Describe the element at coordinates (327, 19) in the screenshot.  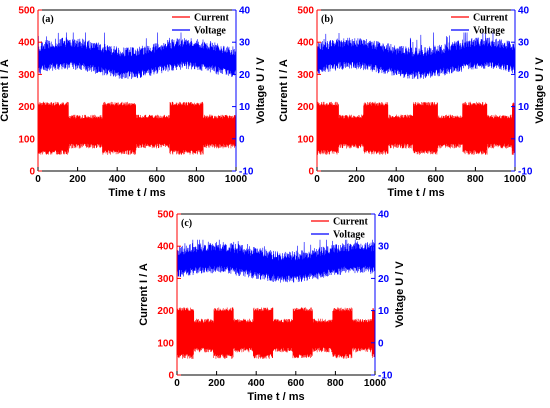
I see `panel-tag: (b)` at that location.